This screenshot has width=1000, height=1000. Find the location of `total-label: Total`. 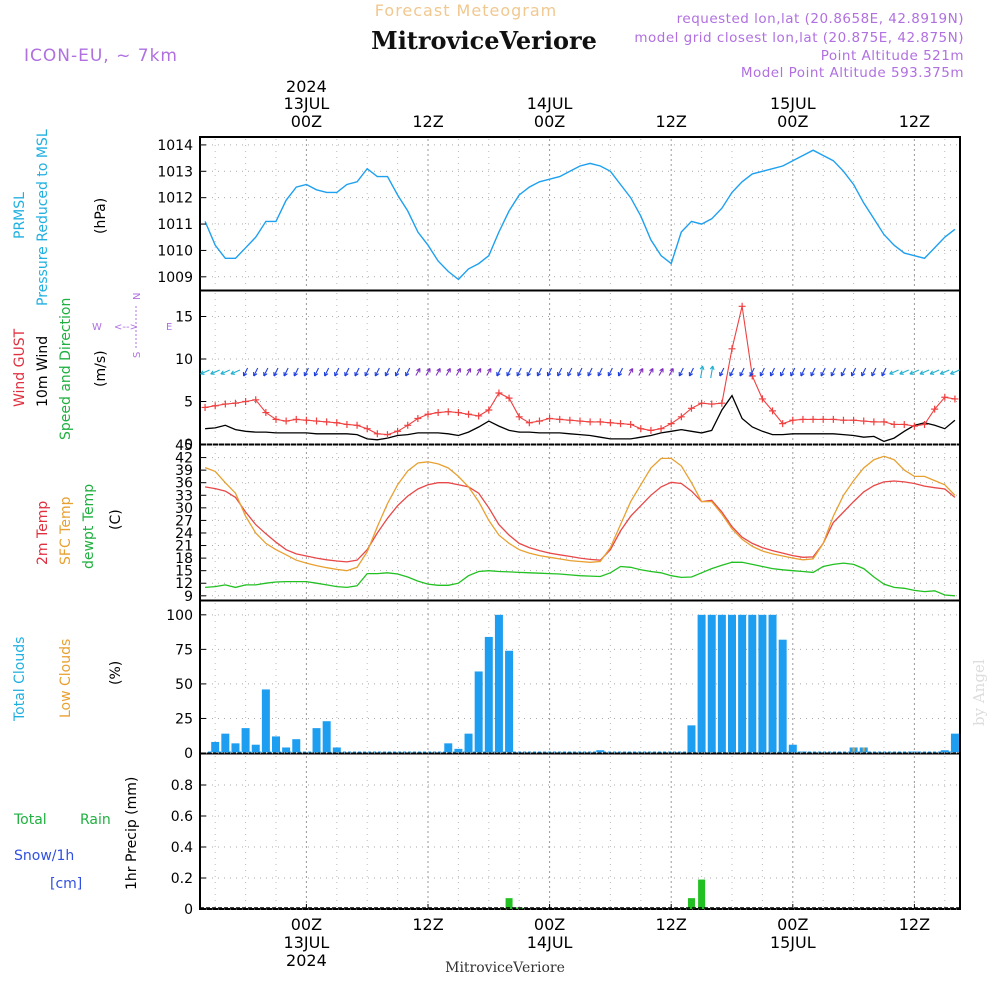

total-label: Total is located at coordinates (30, 820).